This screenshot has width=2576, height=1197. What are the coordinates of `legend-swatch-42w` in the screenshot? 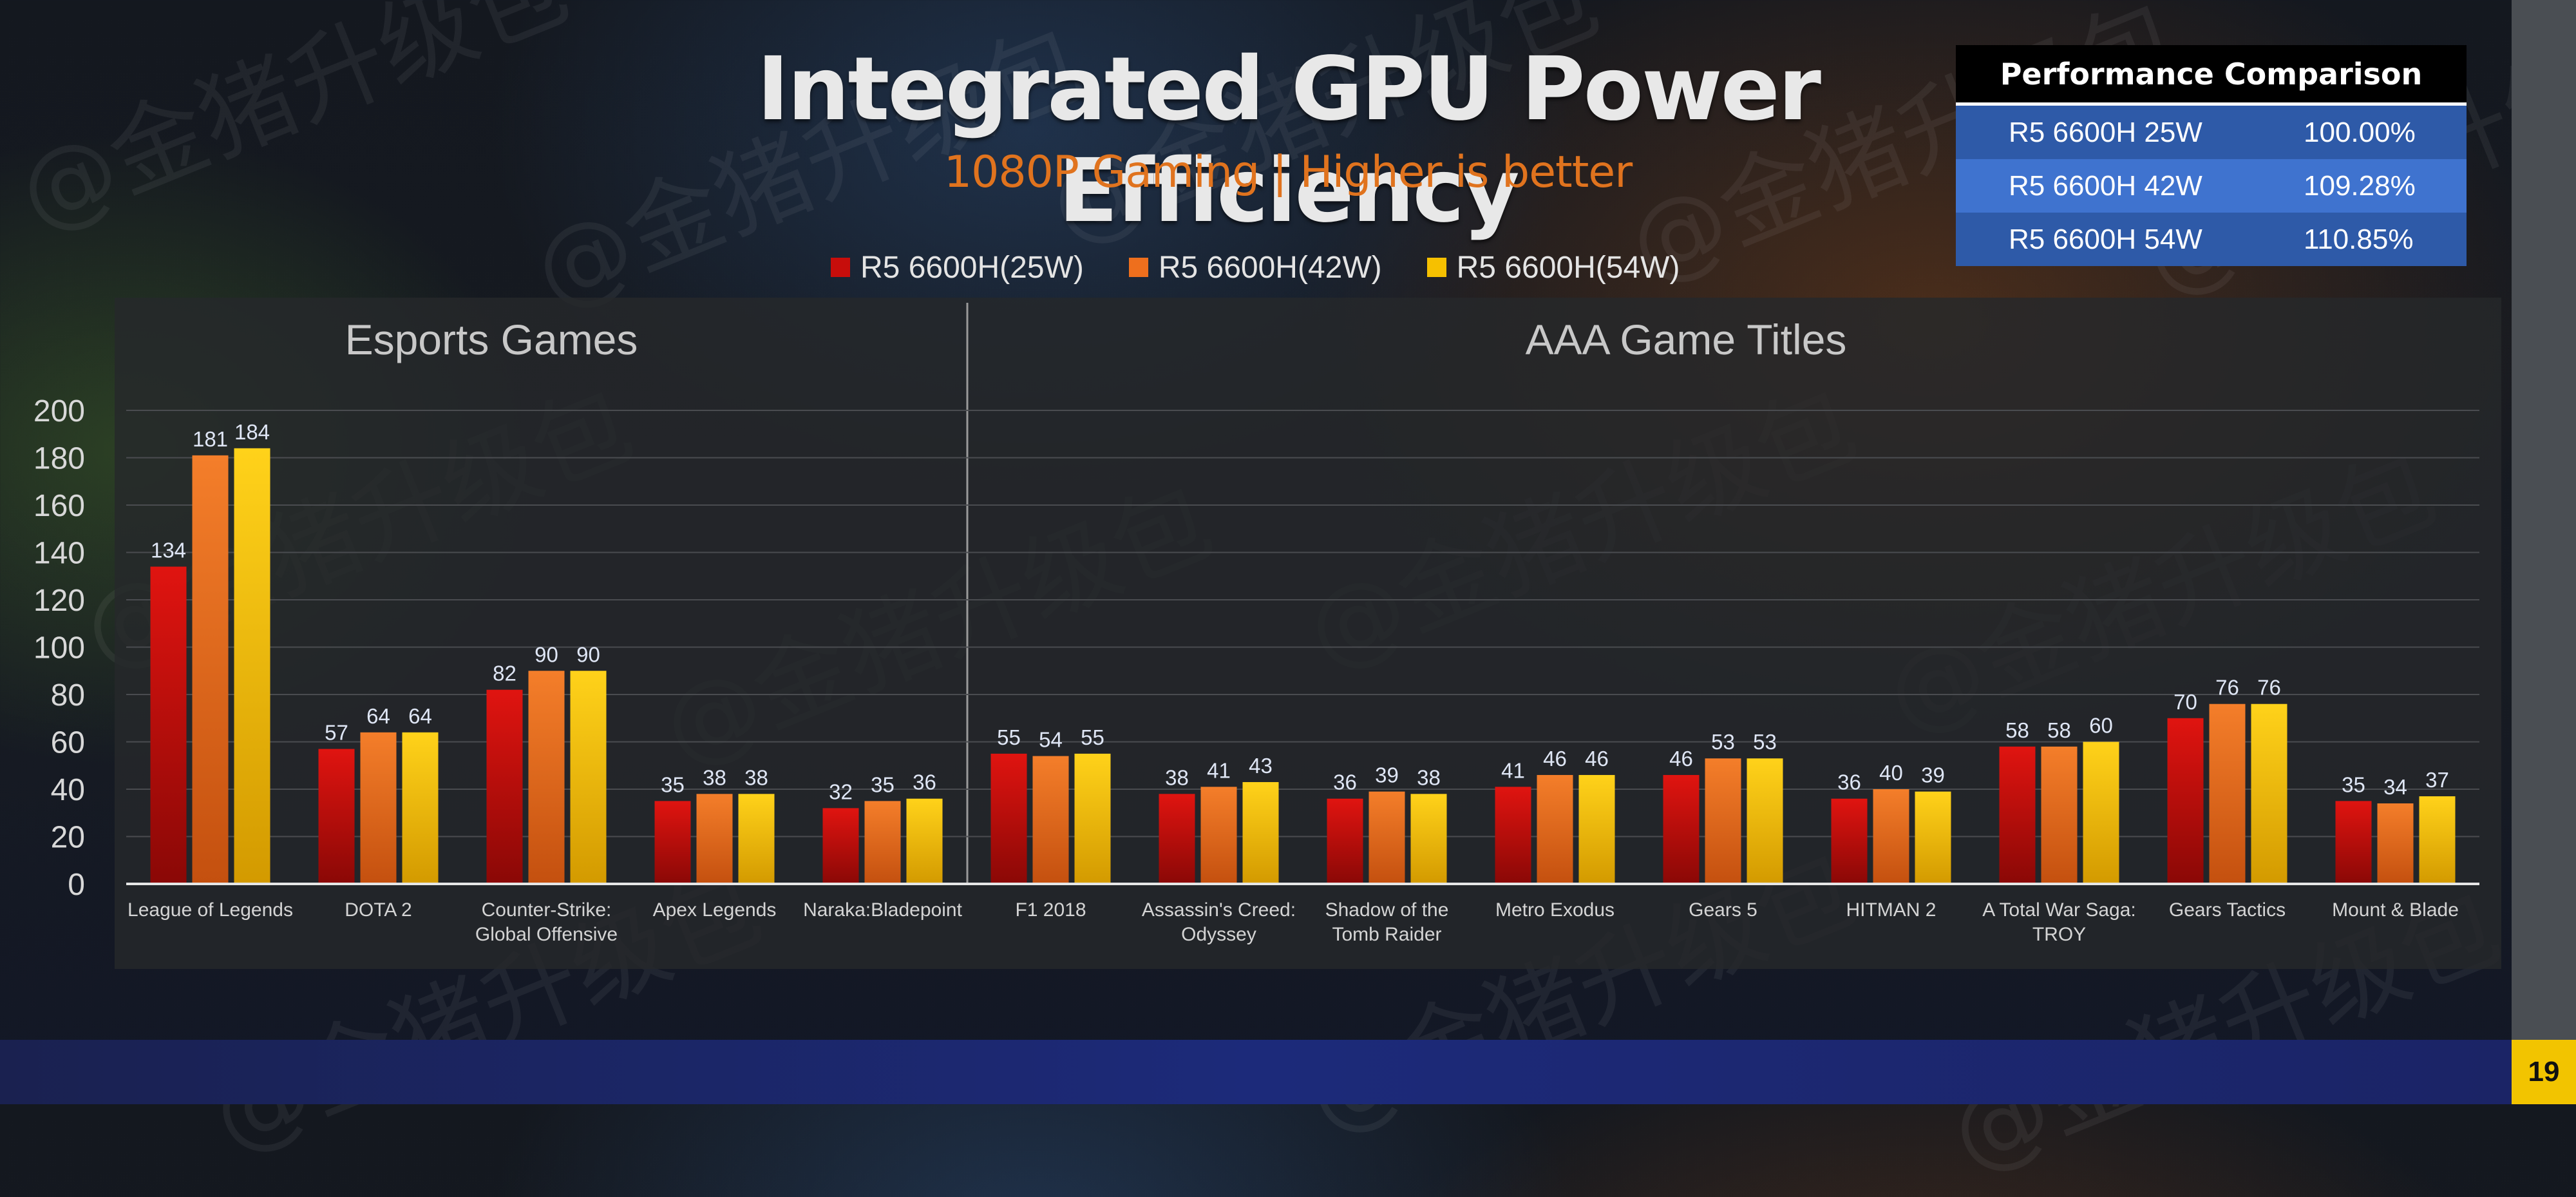 It's located at (1138, 267).